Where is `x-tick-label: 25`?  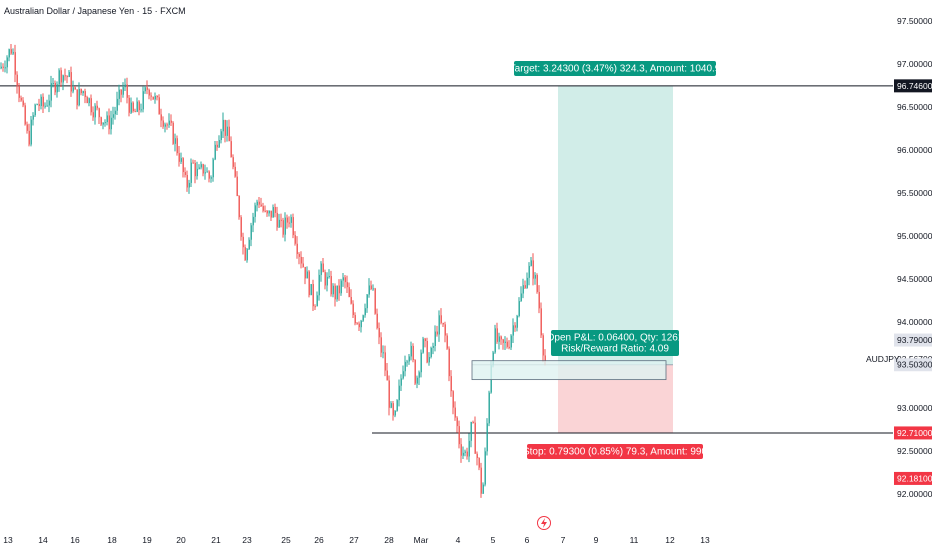
x-tick-label: 25 is located at coordinates (286, 540).